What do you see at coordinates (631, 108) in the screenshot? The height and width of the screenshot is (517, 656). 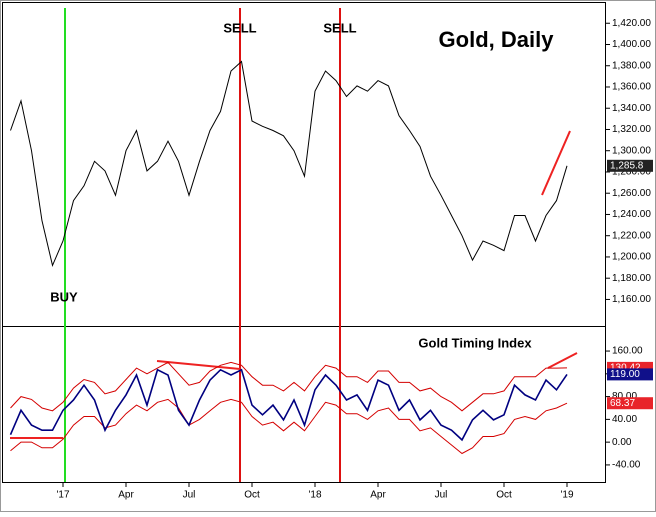 I see `y-tick-label: 1,340.00` at bounding box center [631, 108].